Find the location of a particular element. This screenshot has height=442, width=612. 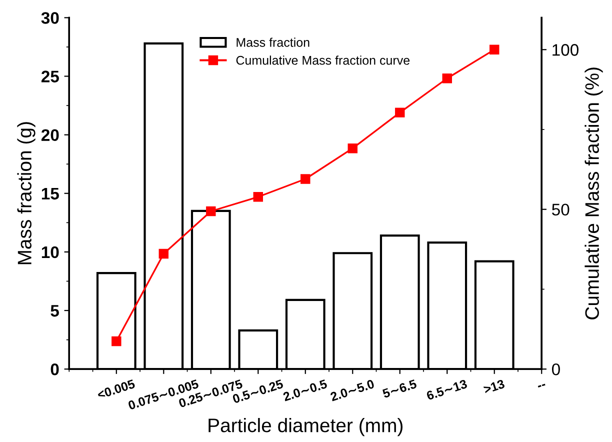

y2-tick-label: 0 is located at coordinates (556, 369).